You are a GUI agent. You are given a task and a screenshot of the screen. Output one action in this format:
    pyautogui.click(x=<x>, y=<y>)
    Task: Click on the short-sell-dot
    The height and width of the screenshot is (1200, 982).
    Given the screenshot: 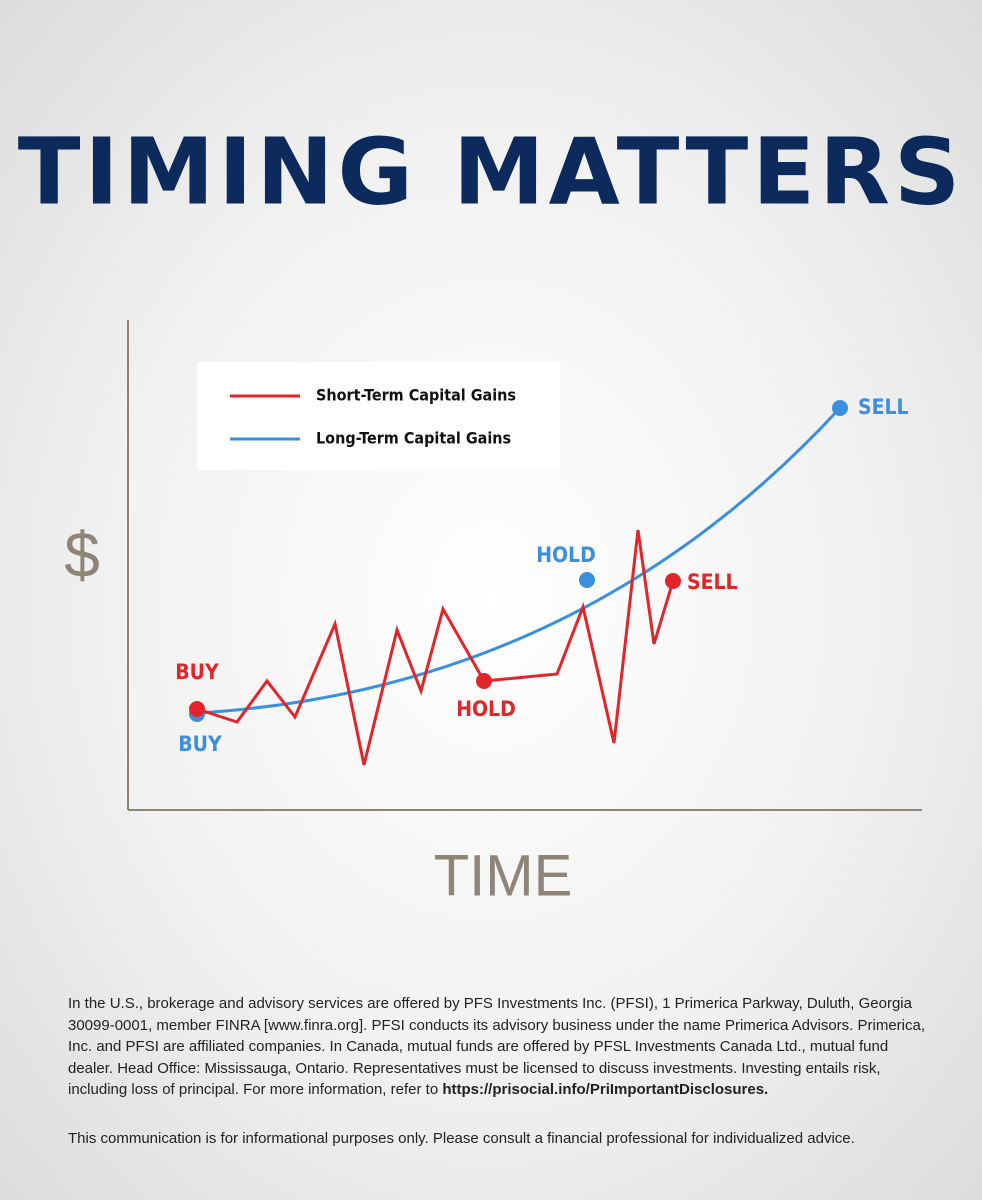 What is the action you would take?
    pyautogui.click(x=673, y=581)
    